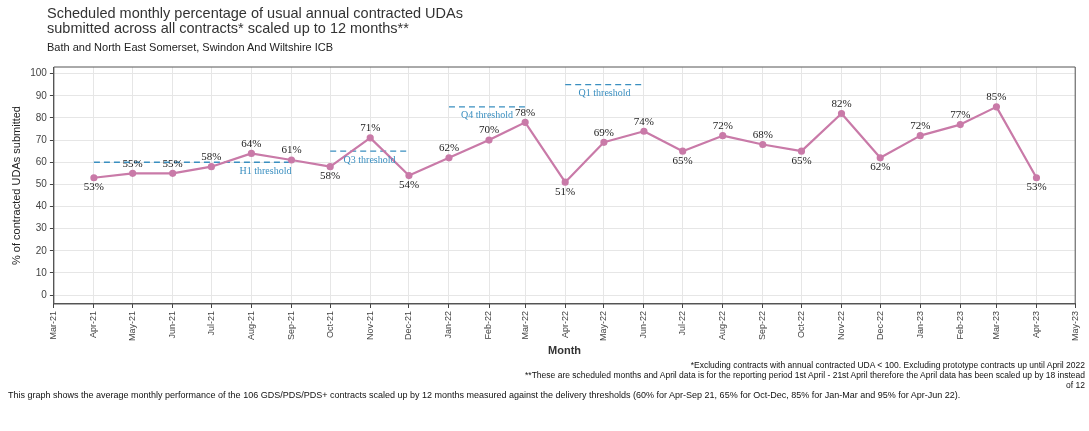 This screenshot has width=1089, height=431. Describe the element at coordinates (93, 324) in the screenshot. I see `x-tick-label: Apr-21` at that location.